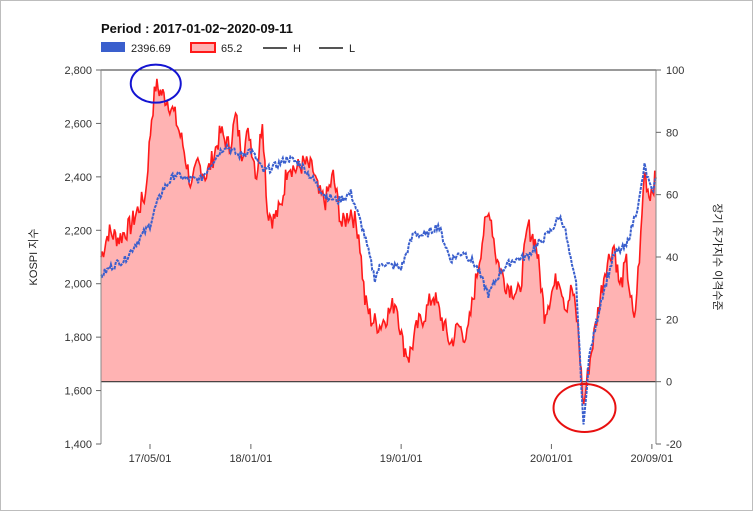  Describe the element at coordinates (78, 71) in the screenshot. I see `y-tick-label: 2,800` at that location.